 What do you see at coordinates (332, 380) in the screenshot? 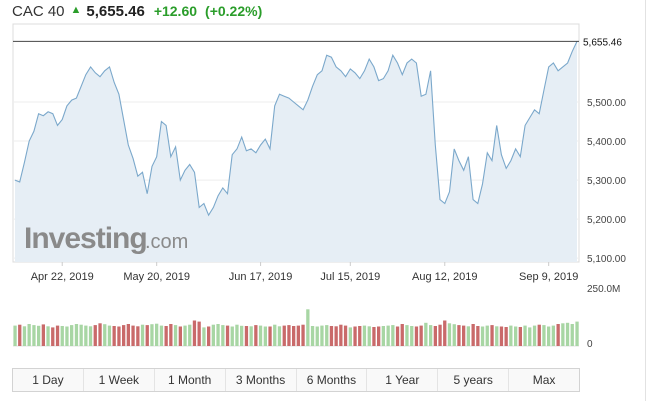
I see `range-6-months: 6 Months` at bounding box center [332, 380].